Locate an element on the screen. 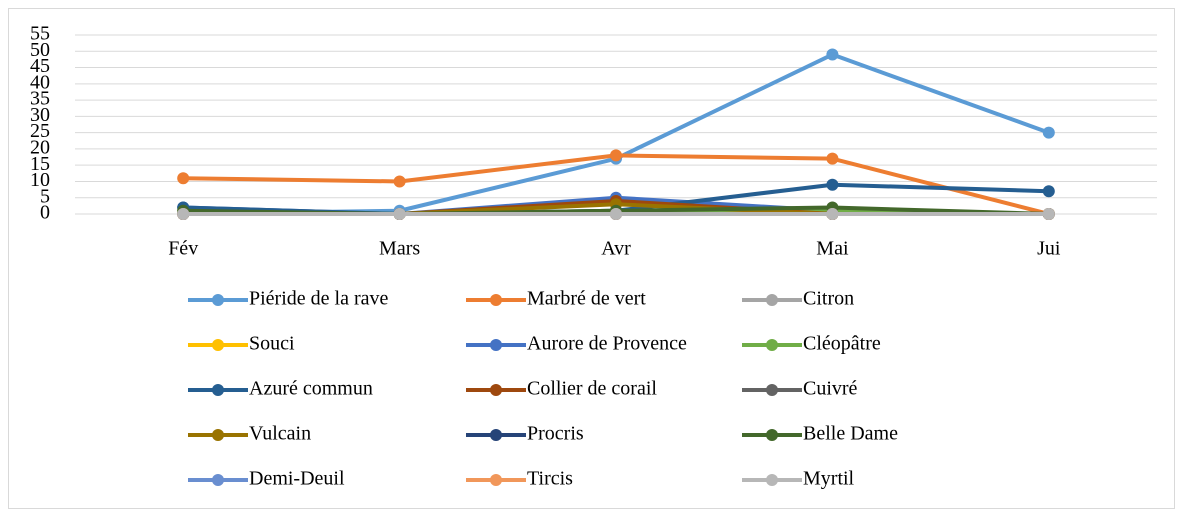 The height and width of the screenshot is (511, 1184). legend-label: Vulcain is located at coordinates (280, 434).